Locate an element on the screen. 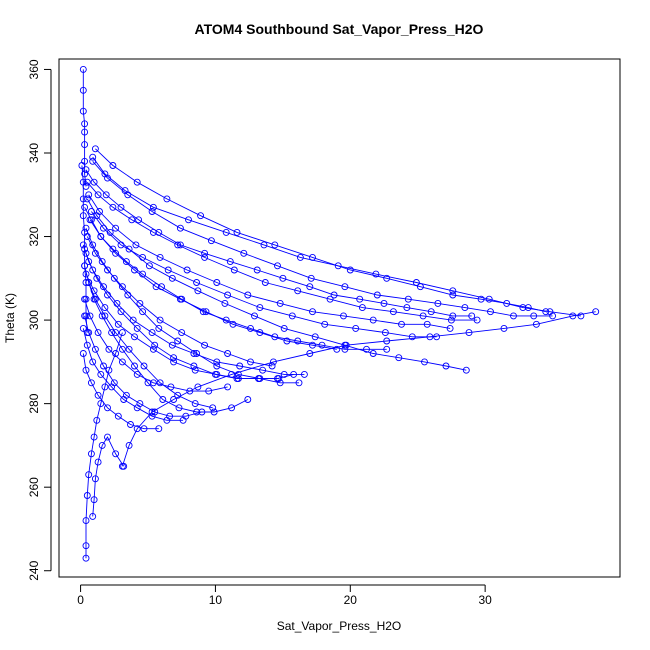 The width and height of the screenshot is (650, 650). x-tick-label: 30 is located at coordinates (485, 600).